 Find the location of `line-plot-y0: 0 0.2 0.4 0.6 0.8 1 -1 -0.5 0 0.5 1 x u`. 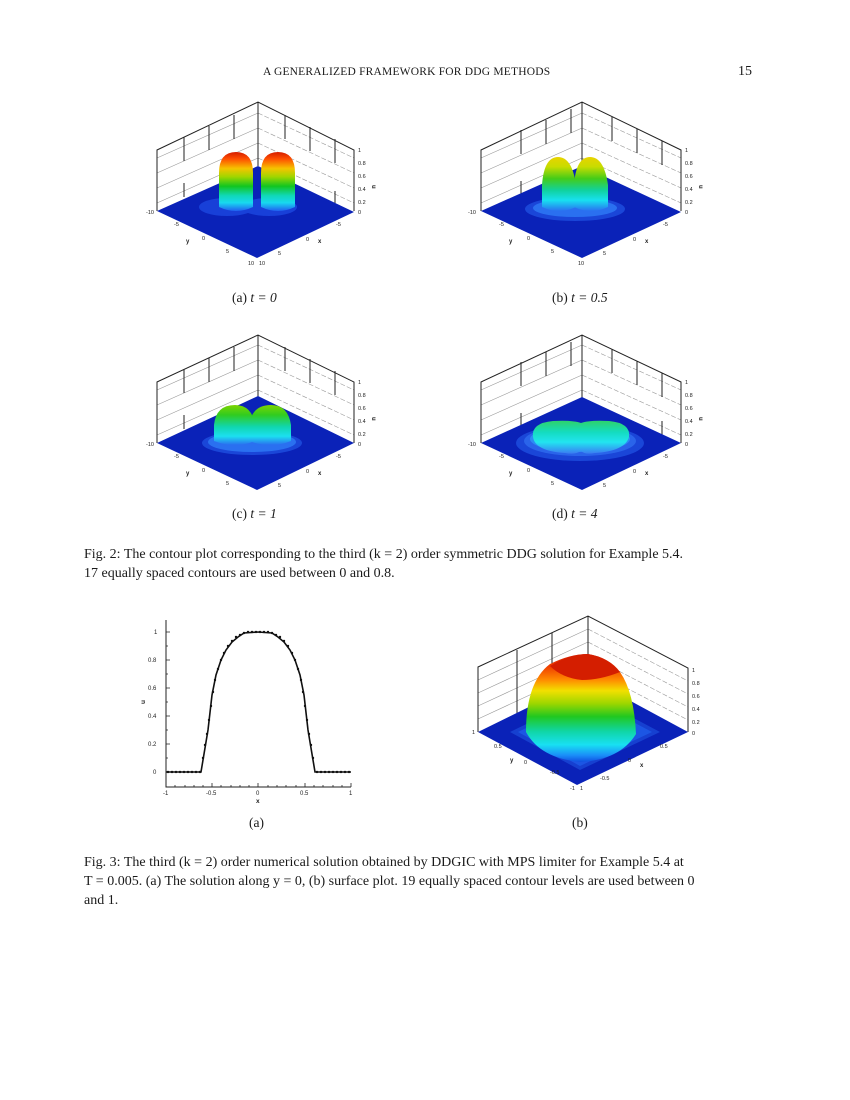

line-plot-y0: 0 0.2 0.4 0.6 0.8 1 -1 -0.5 0 0.5 1 x u is located at coordinates (246, 712).